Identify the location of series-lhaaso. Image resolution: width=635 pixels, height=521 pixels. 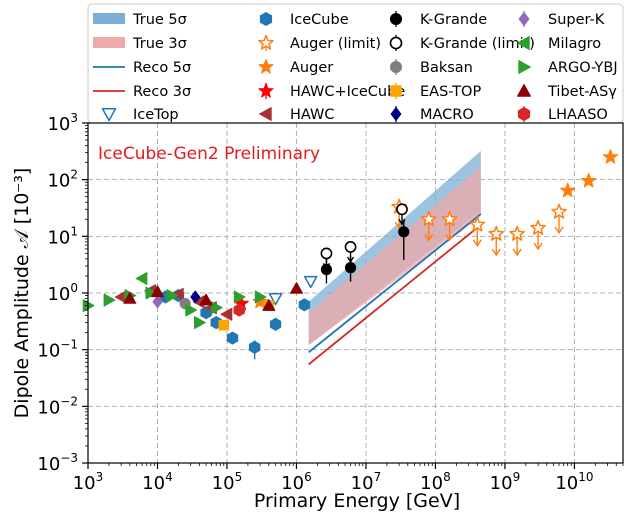
(239, 310).